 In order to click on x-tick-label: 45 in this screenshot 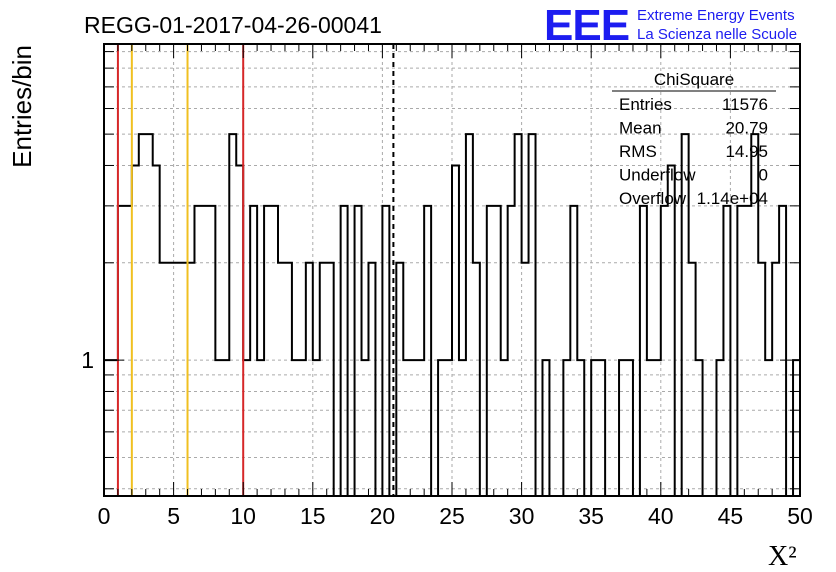, I will do `click(731, 516)`.